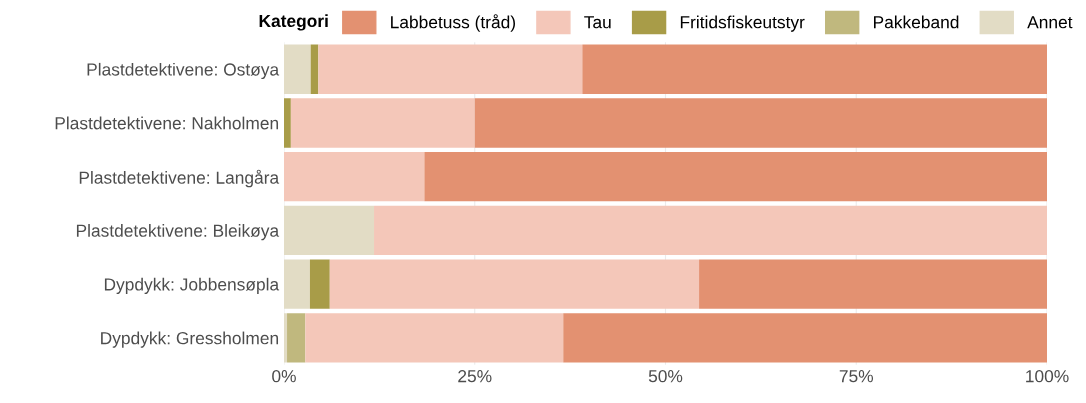 The width and height of the screenshot is (1086, 403). I want to click on y-tick-label: Plastdetektivene: Ostøya, so click(183, 71).